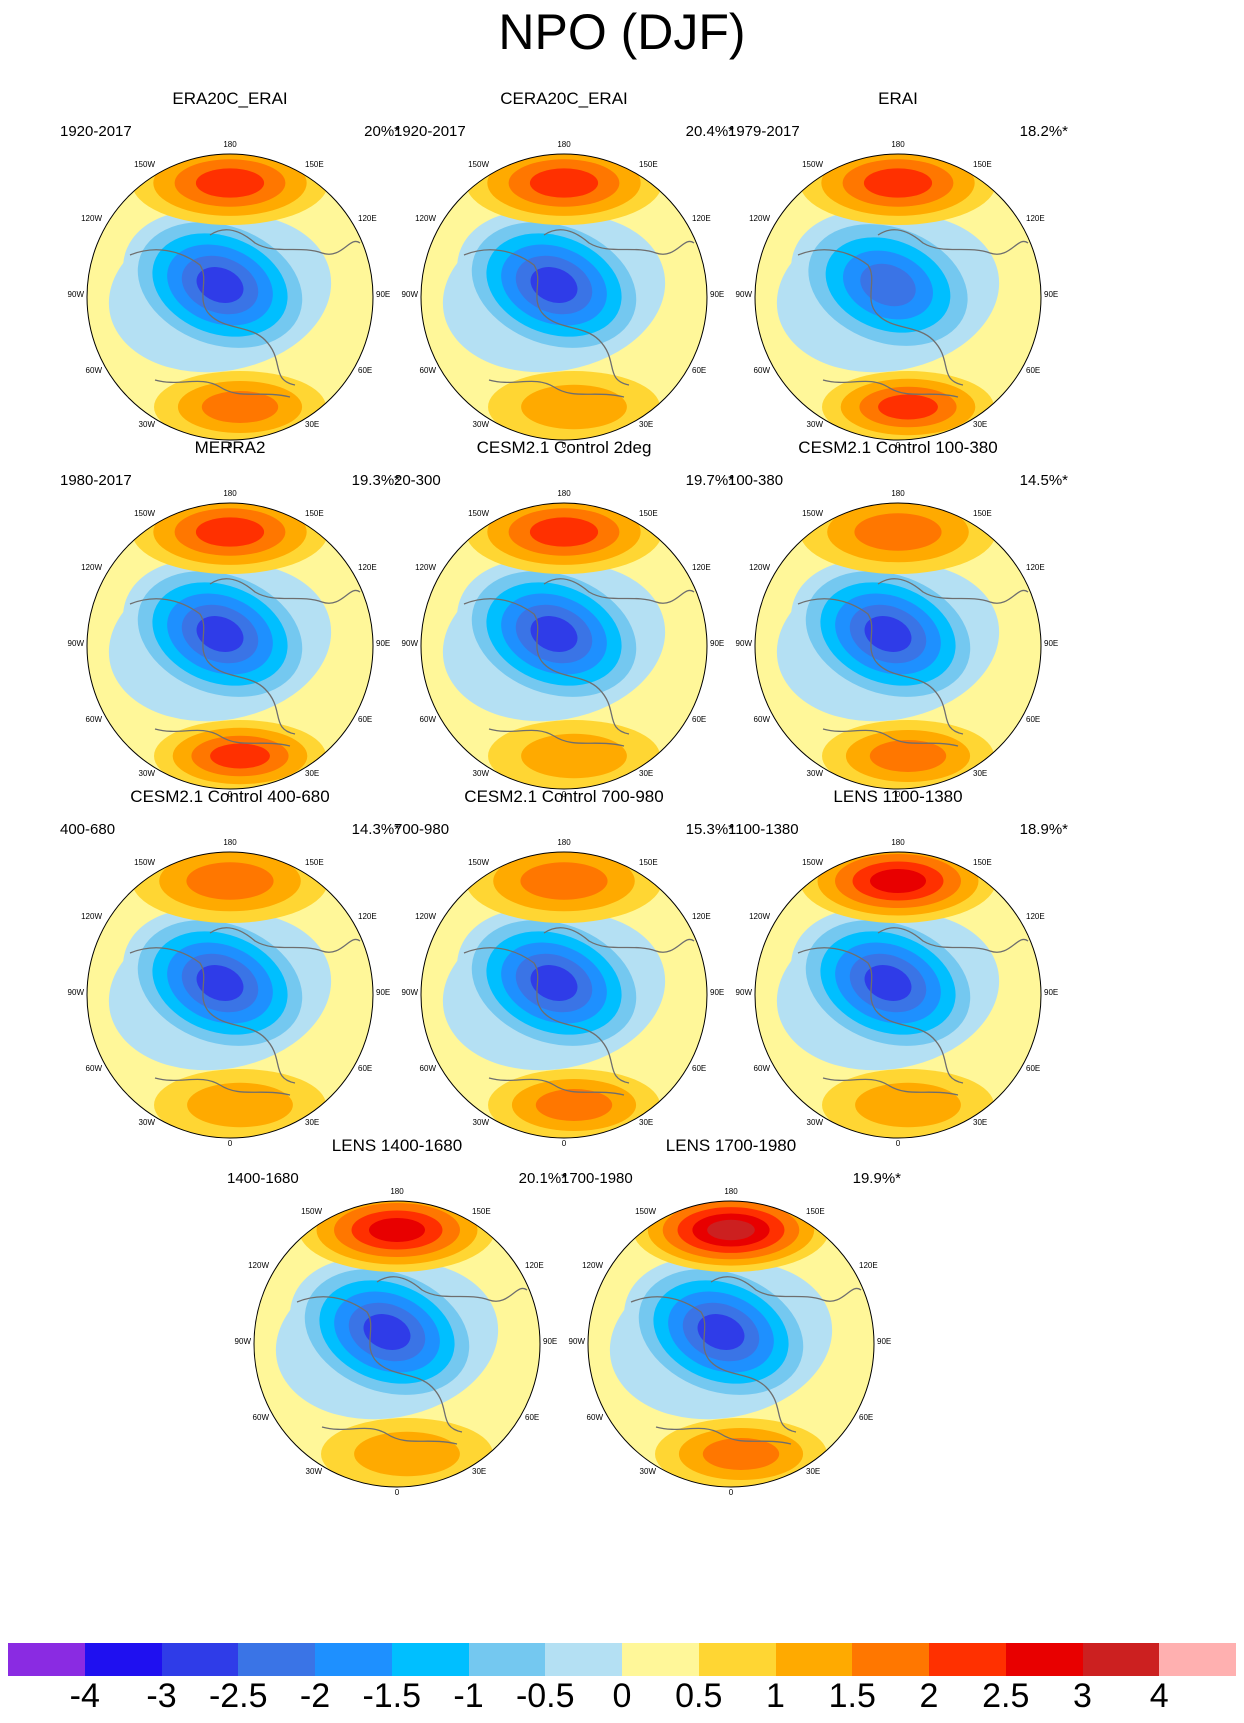 This screenshot has height=1723, width=1244. What do you see at coordinates (1043, 480) in the screenshot?
I see `panel-variance-pct: 14.5%*` at bounding box center [1043, 480].